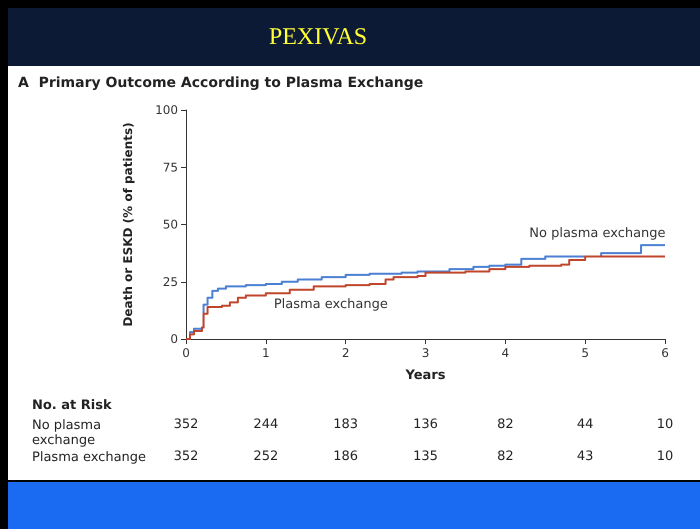 Image resolution: width=700 pixels, height=529 pixels. What do you see at coordinates (585, 353) in the screenshot?
I see `x-tick-label: 5` at bounding box center [585, 353].